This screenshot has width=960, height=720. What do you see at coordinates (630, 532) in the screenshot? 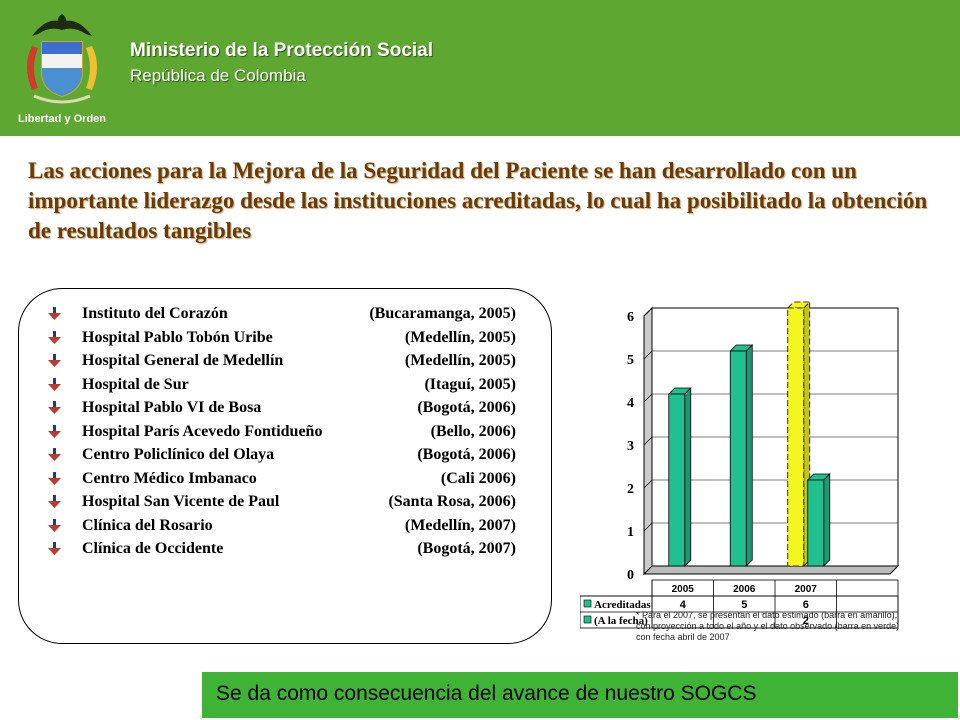
I see `y-tick-label: 1` at bounding box center [630, 532].